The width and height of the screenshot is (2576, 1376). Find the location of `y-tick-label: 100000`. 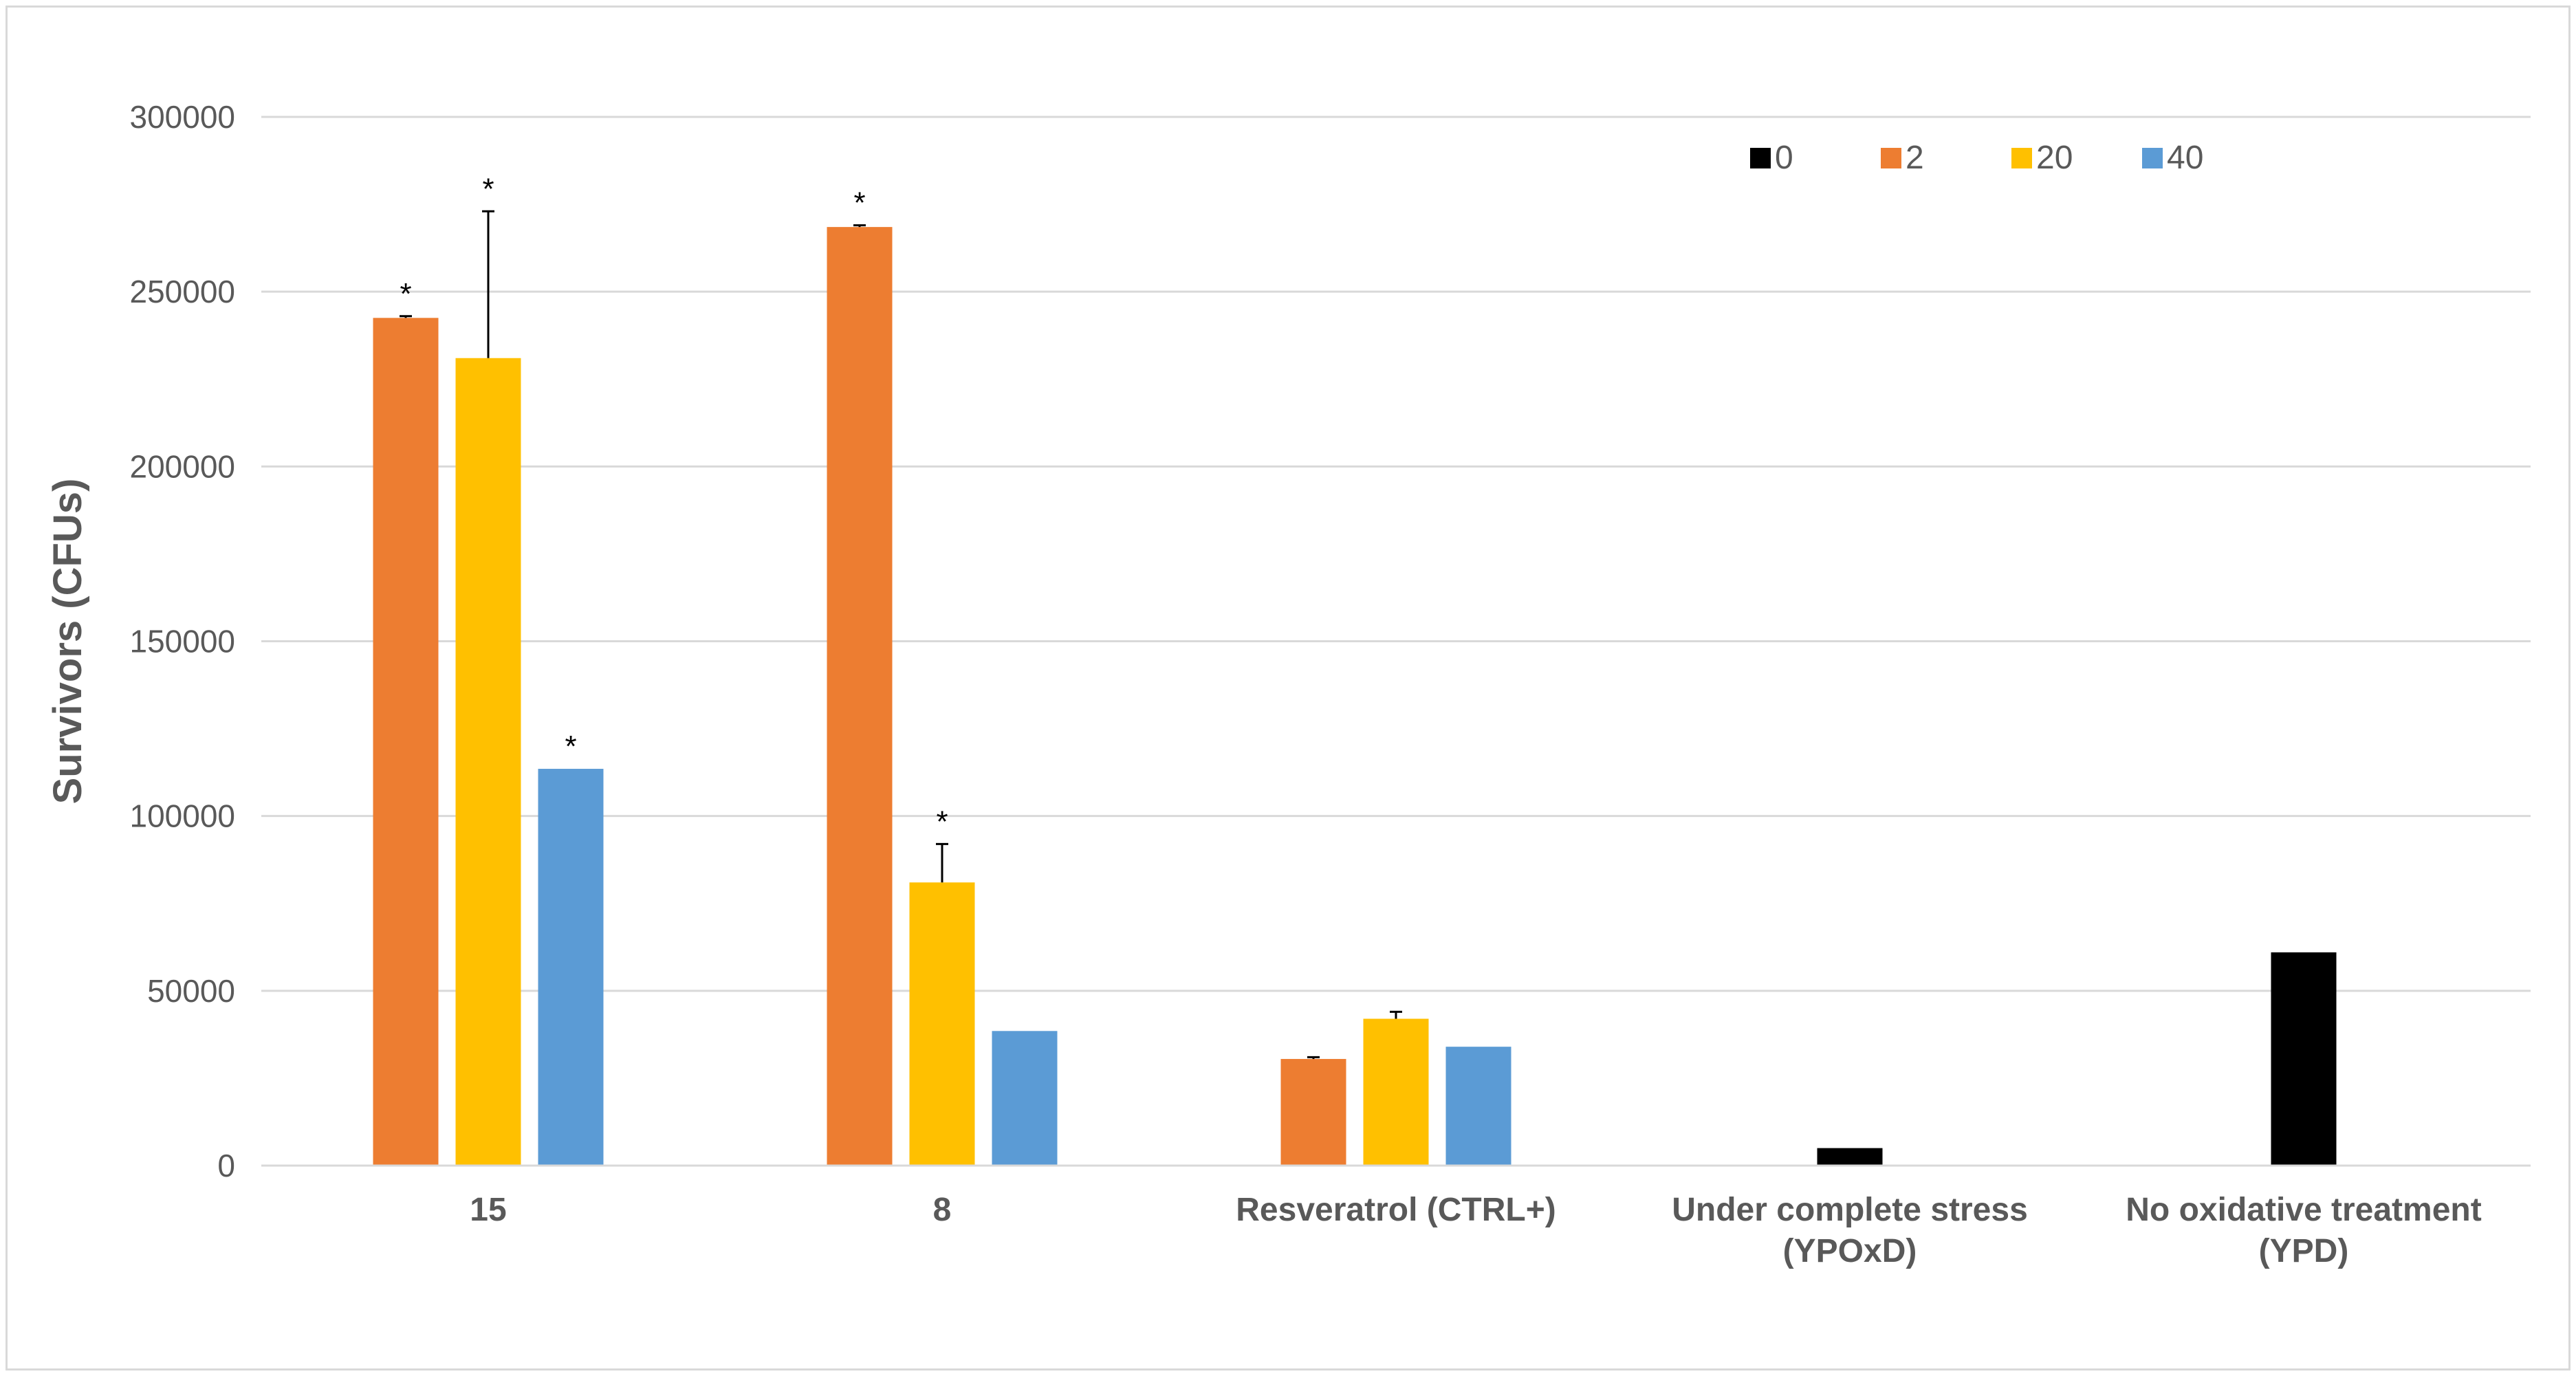

y-tick-label: 100000 is located at coordinates (183, 816).